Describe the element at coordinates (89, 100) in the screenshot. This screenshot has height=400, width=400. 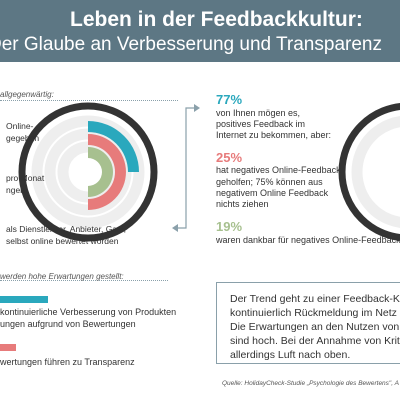
I see `left-divider-line` at that location.